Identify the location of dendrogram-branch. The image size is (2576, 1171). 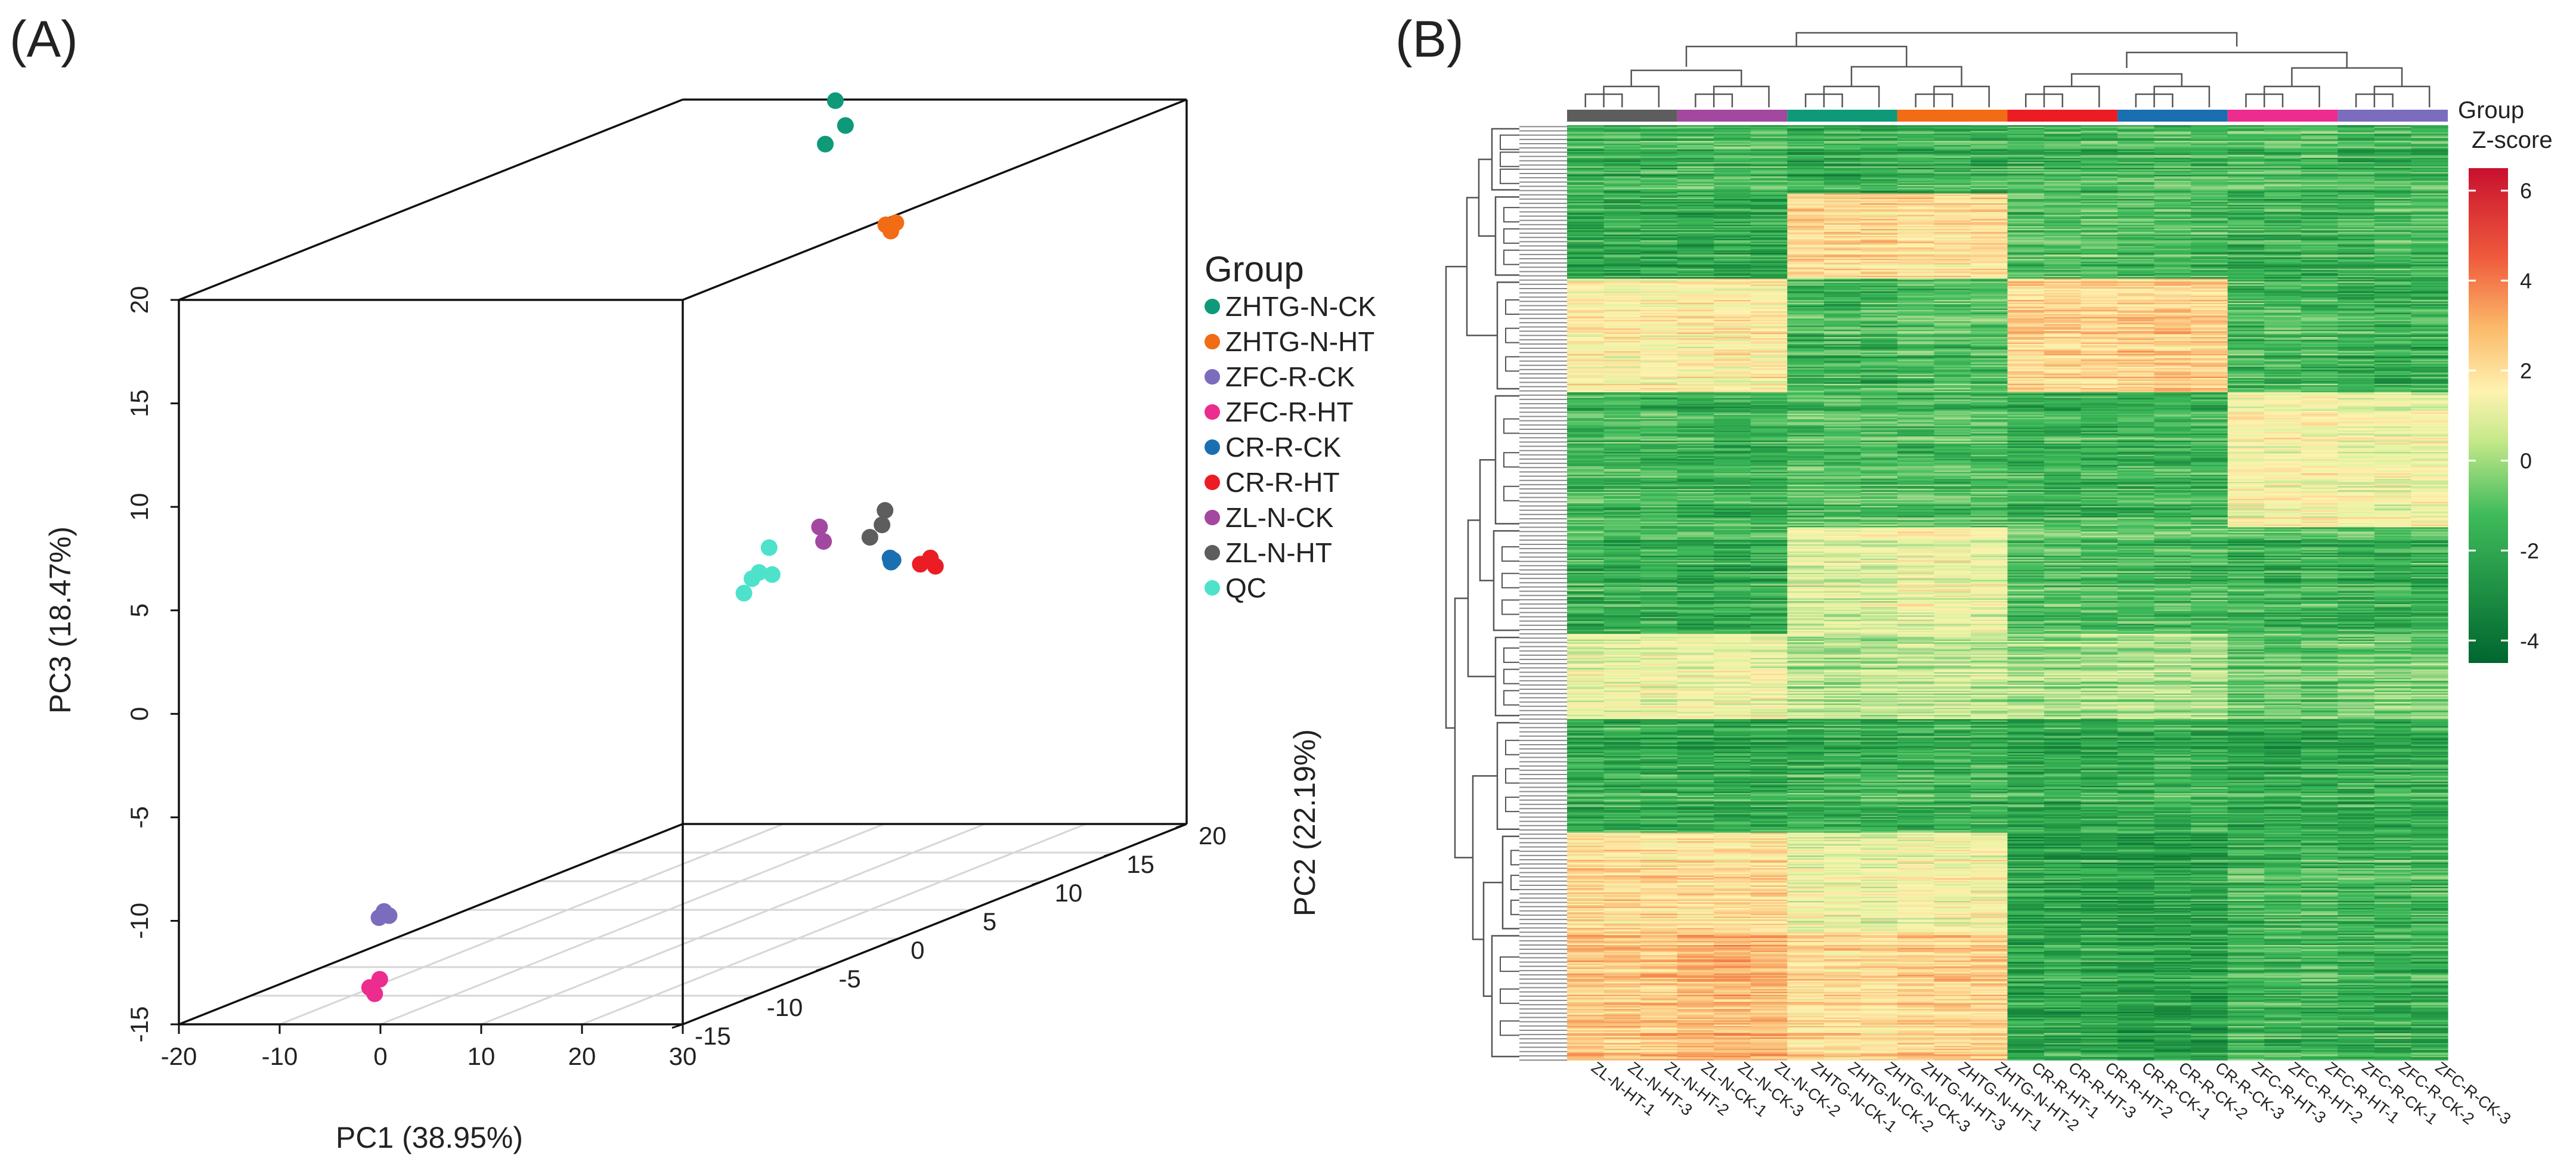
(1482, 266).